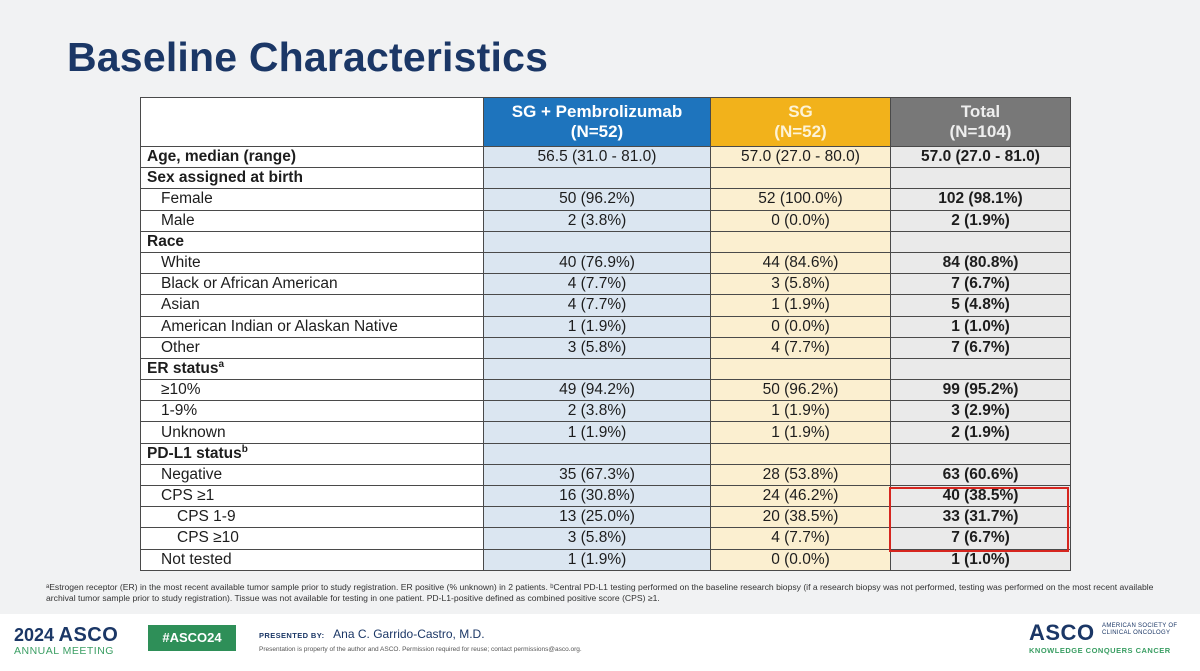  Describe the element at coordinates (980, 111) in the screenshot. I see `header-col-name: Total` at that location.